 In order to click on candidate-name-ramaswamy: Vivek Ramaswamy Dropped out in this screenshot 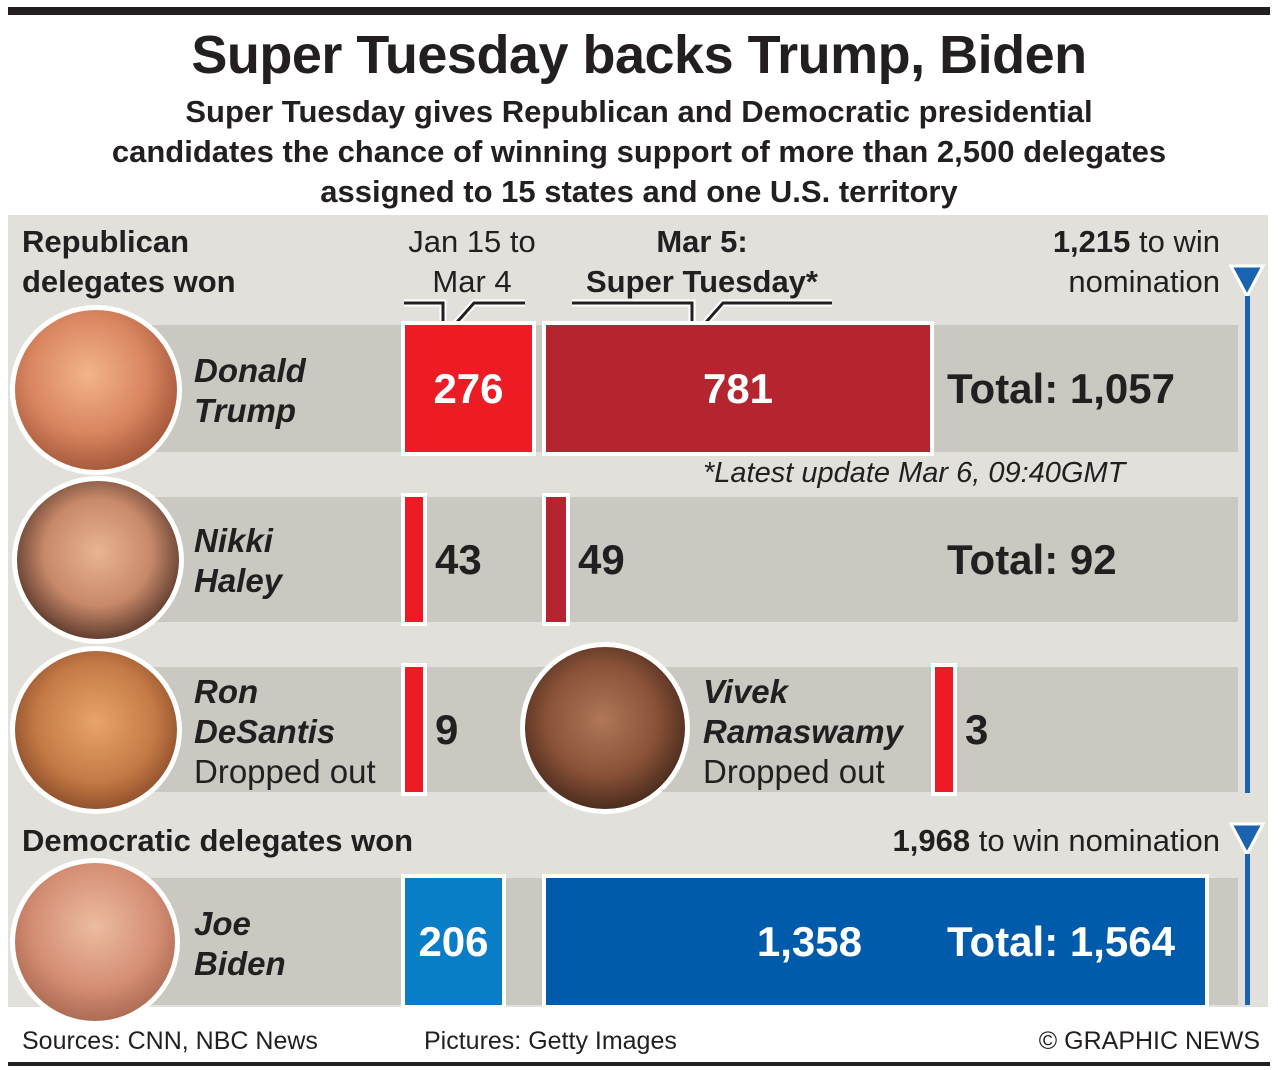, I will do `click(803, 732)`.